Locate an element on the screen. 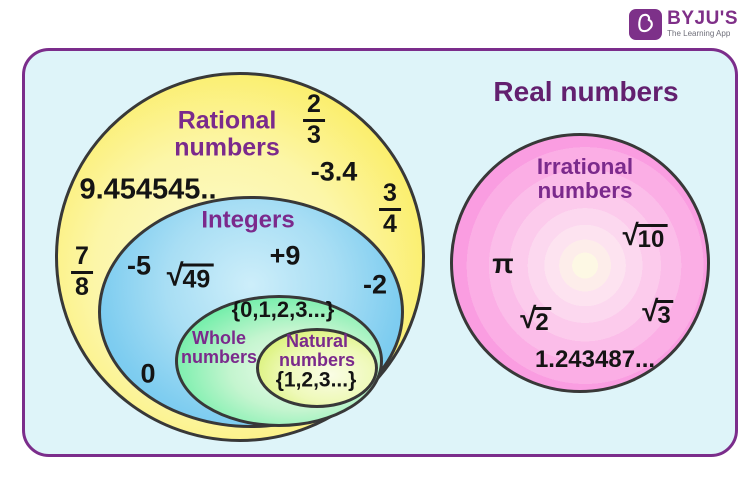 This screenshot has width=750, height=494. value-negative-decimal: -3.4 is located at coordinates (334, 171).